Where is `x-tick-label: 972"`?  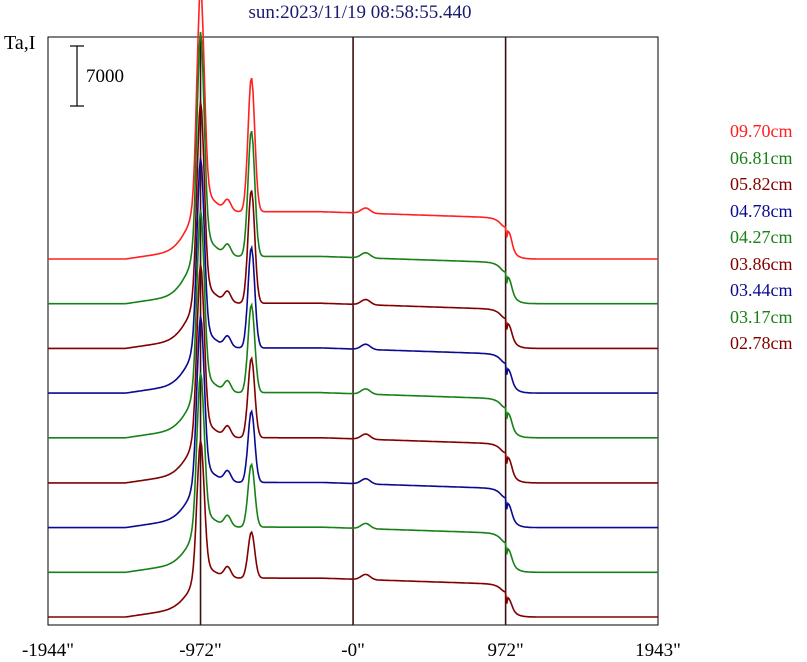
x-tick-label: 972" is located at coordinates (505, 650).